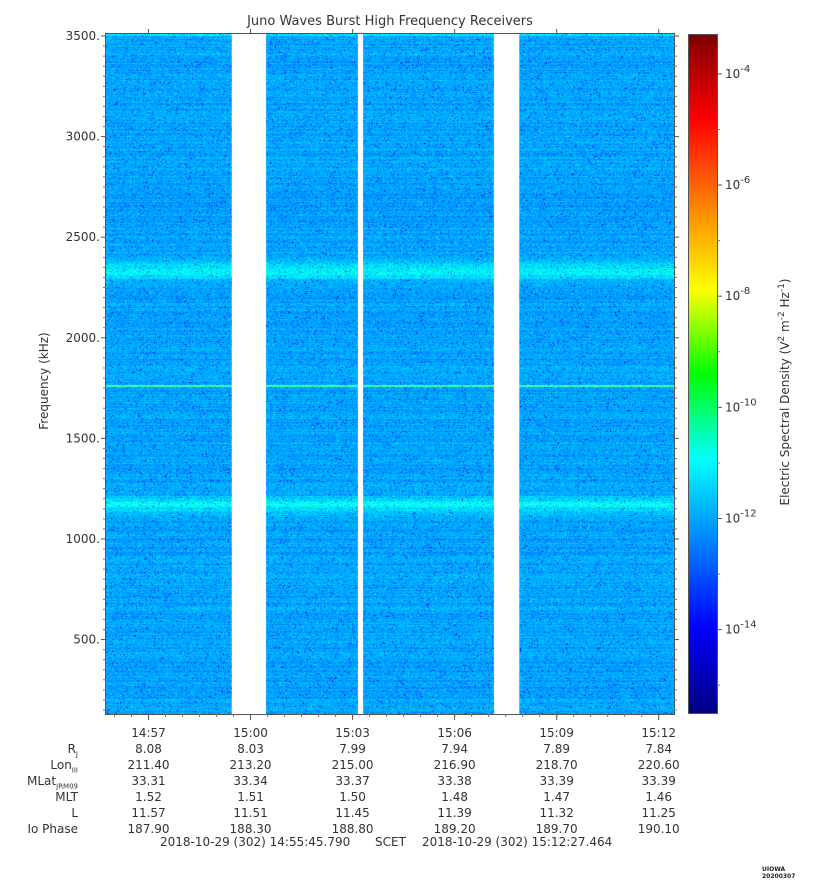 Image resolution: width=815 pixels, height=880 pixels. I want to click on colorbar-tick-label: 10⁻⁸, so click(737, 294).